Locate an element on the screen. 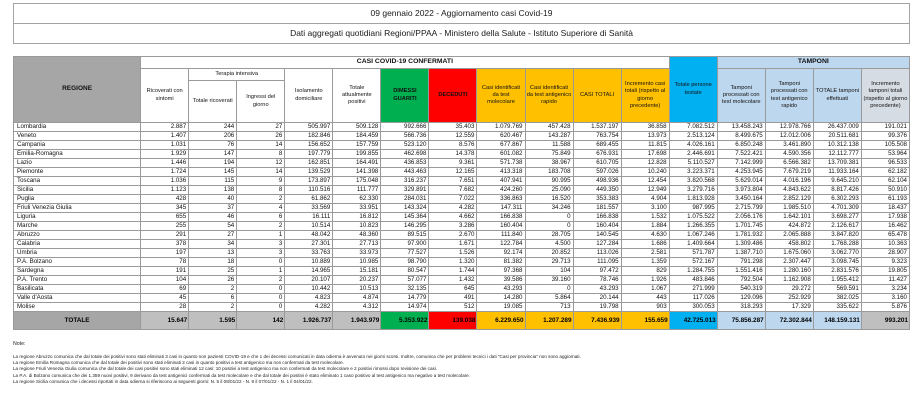 The image size is (923, 400). value-cell: 2.513.124 is located at coordinates (693, 136).